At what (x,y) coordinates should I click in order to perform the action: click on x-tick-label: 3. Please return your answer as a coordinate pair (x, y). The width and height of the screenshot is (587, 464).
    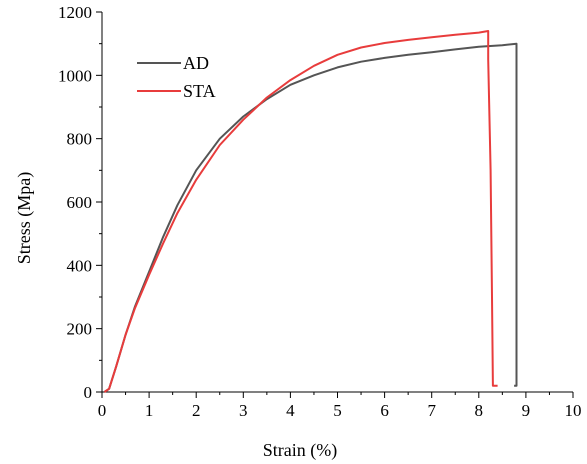
    Looking at the image, I should click on (243, 410).